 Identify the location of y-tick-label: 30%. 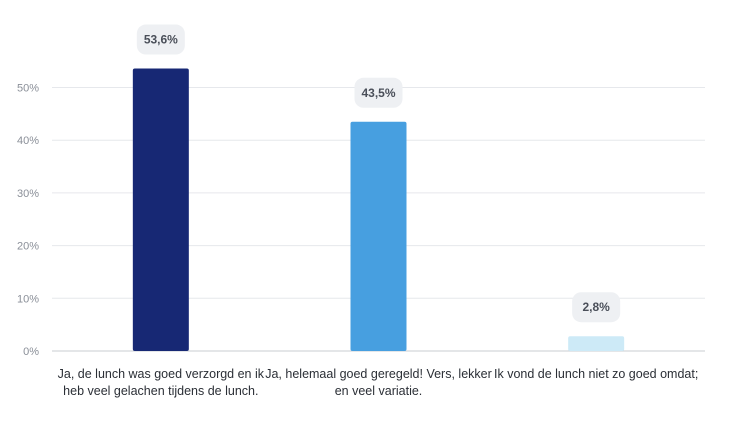
(28, 194).